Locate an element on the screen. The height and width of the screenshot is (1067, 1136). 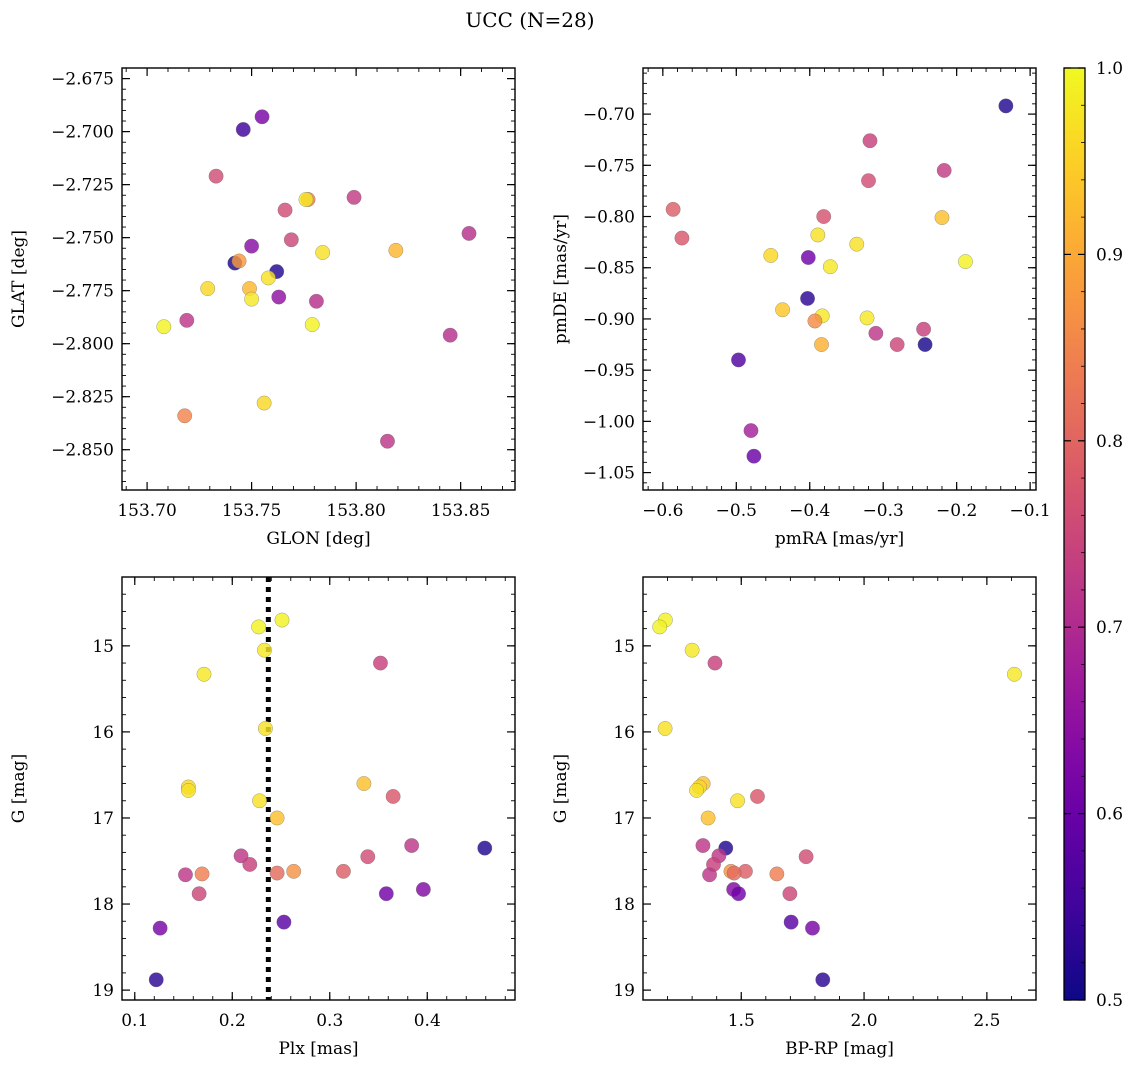
colorbar-tick-label: 0.7 is located at coordinates (1109, 628).